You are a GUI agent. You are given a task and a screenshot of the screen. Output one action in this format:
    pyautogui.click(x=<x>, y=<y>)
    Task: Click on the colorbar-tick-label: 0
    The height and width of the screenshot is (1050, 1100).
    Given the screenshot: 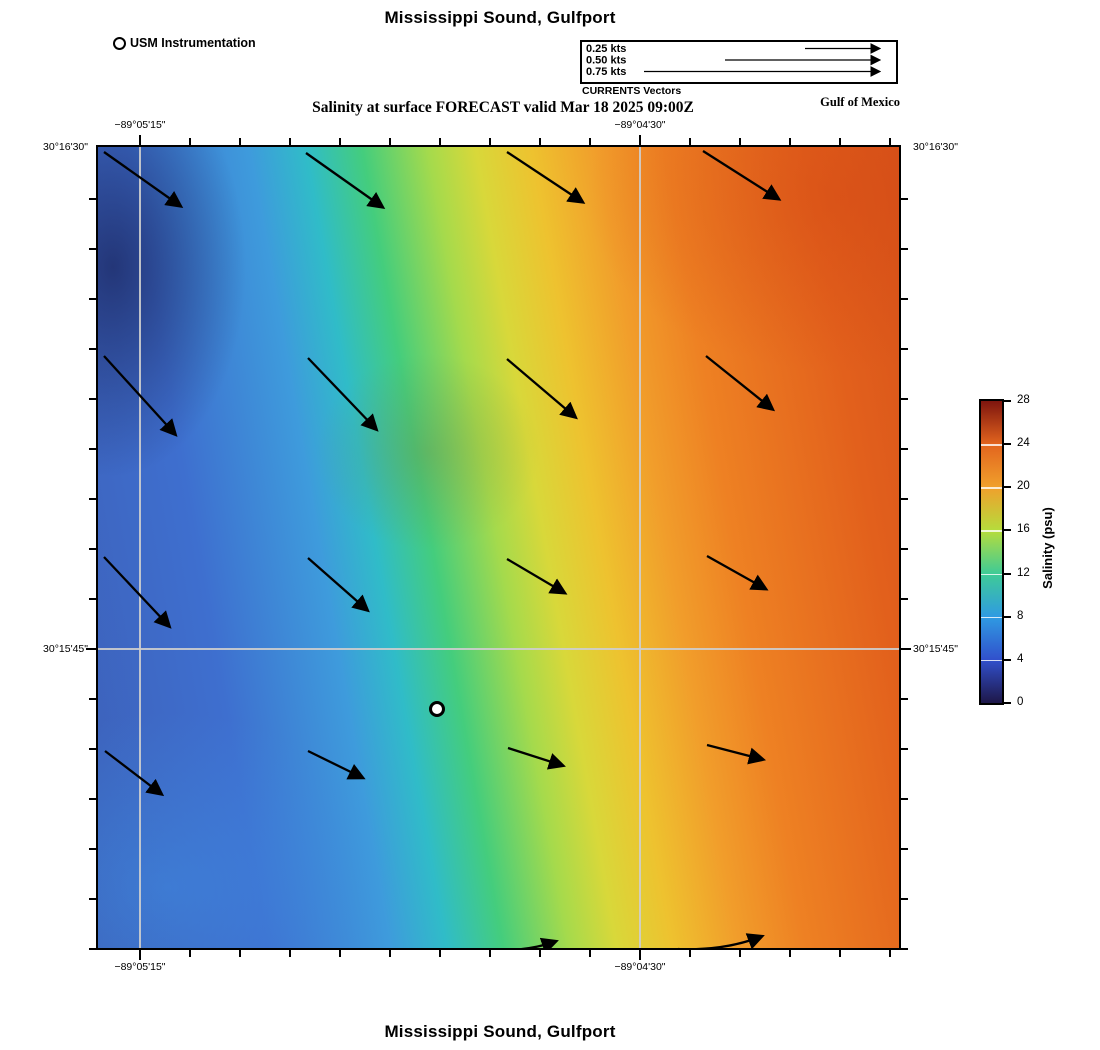 What is the action you would take?
    pyautogui.click(x=1020, y=702)
    